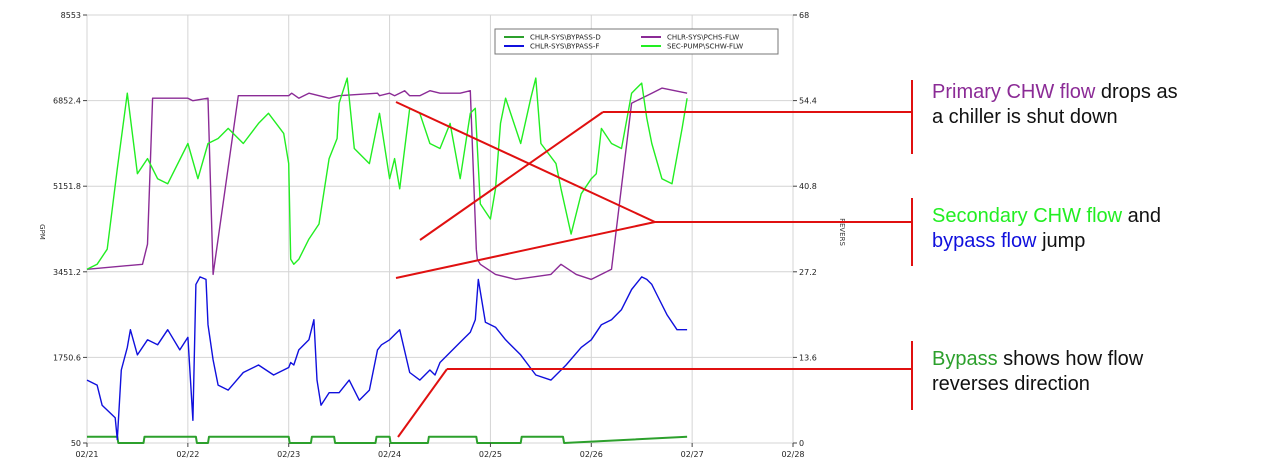 The image size is (1264, 464). What do you see at coordinates (842, 232) in the screenshot?
I see `right-axis-label: REVERS` at bounding box center [842, 232].